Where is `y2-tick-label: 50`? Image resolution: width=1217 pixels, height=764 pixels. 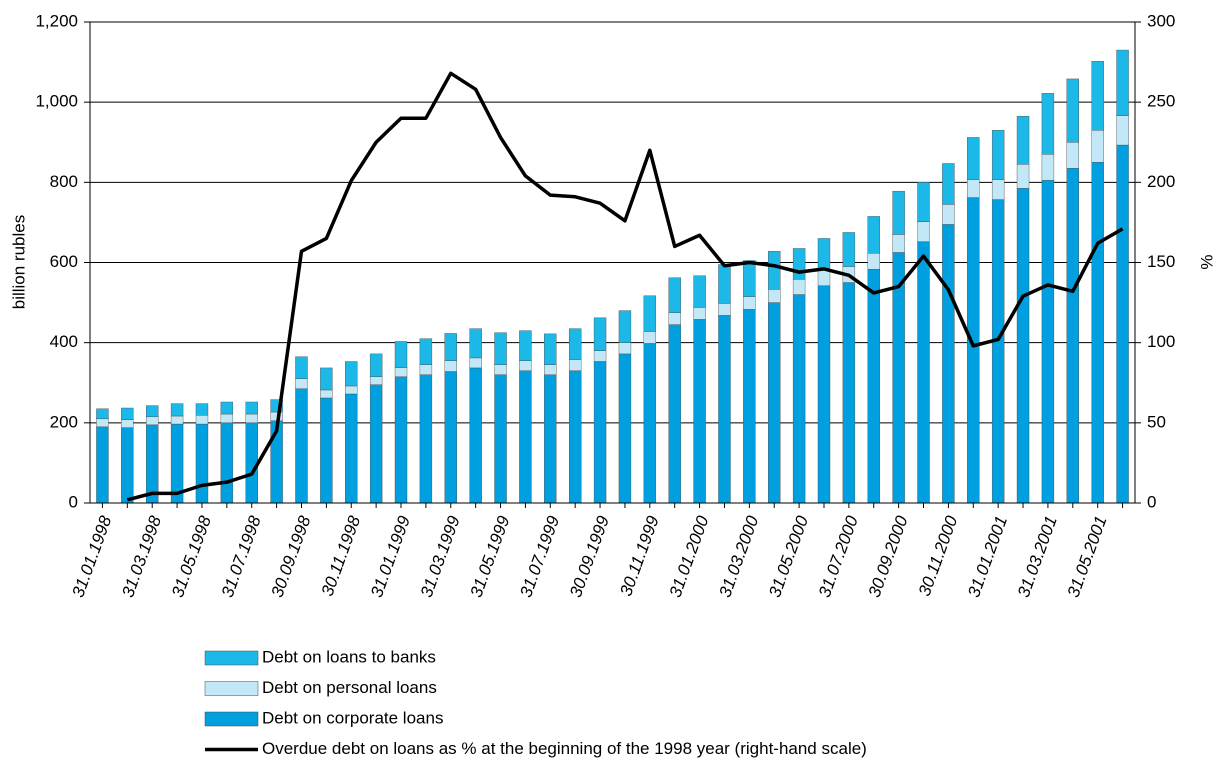
y2-tick-label: 50 is located at coordinates (1156, 421).